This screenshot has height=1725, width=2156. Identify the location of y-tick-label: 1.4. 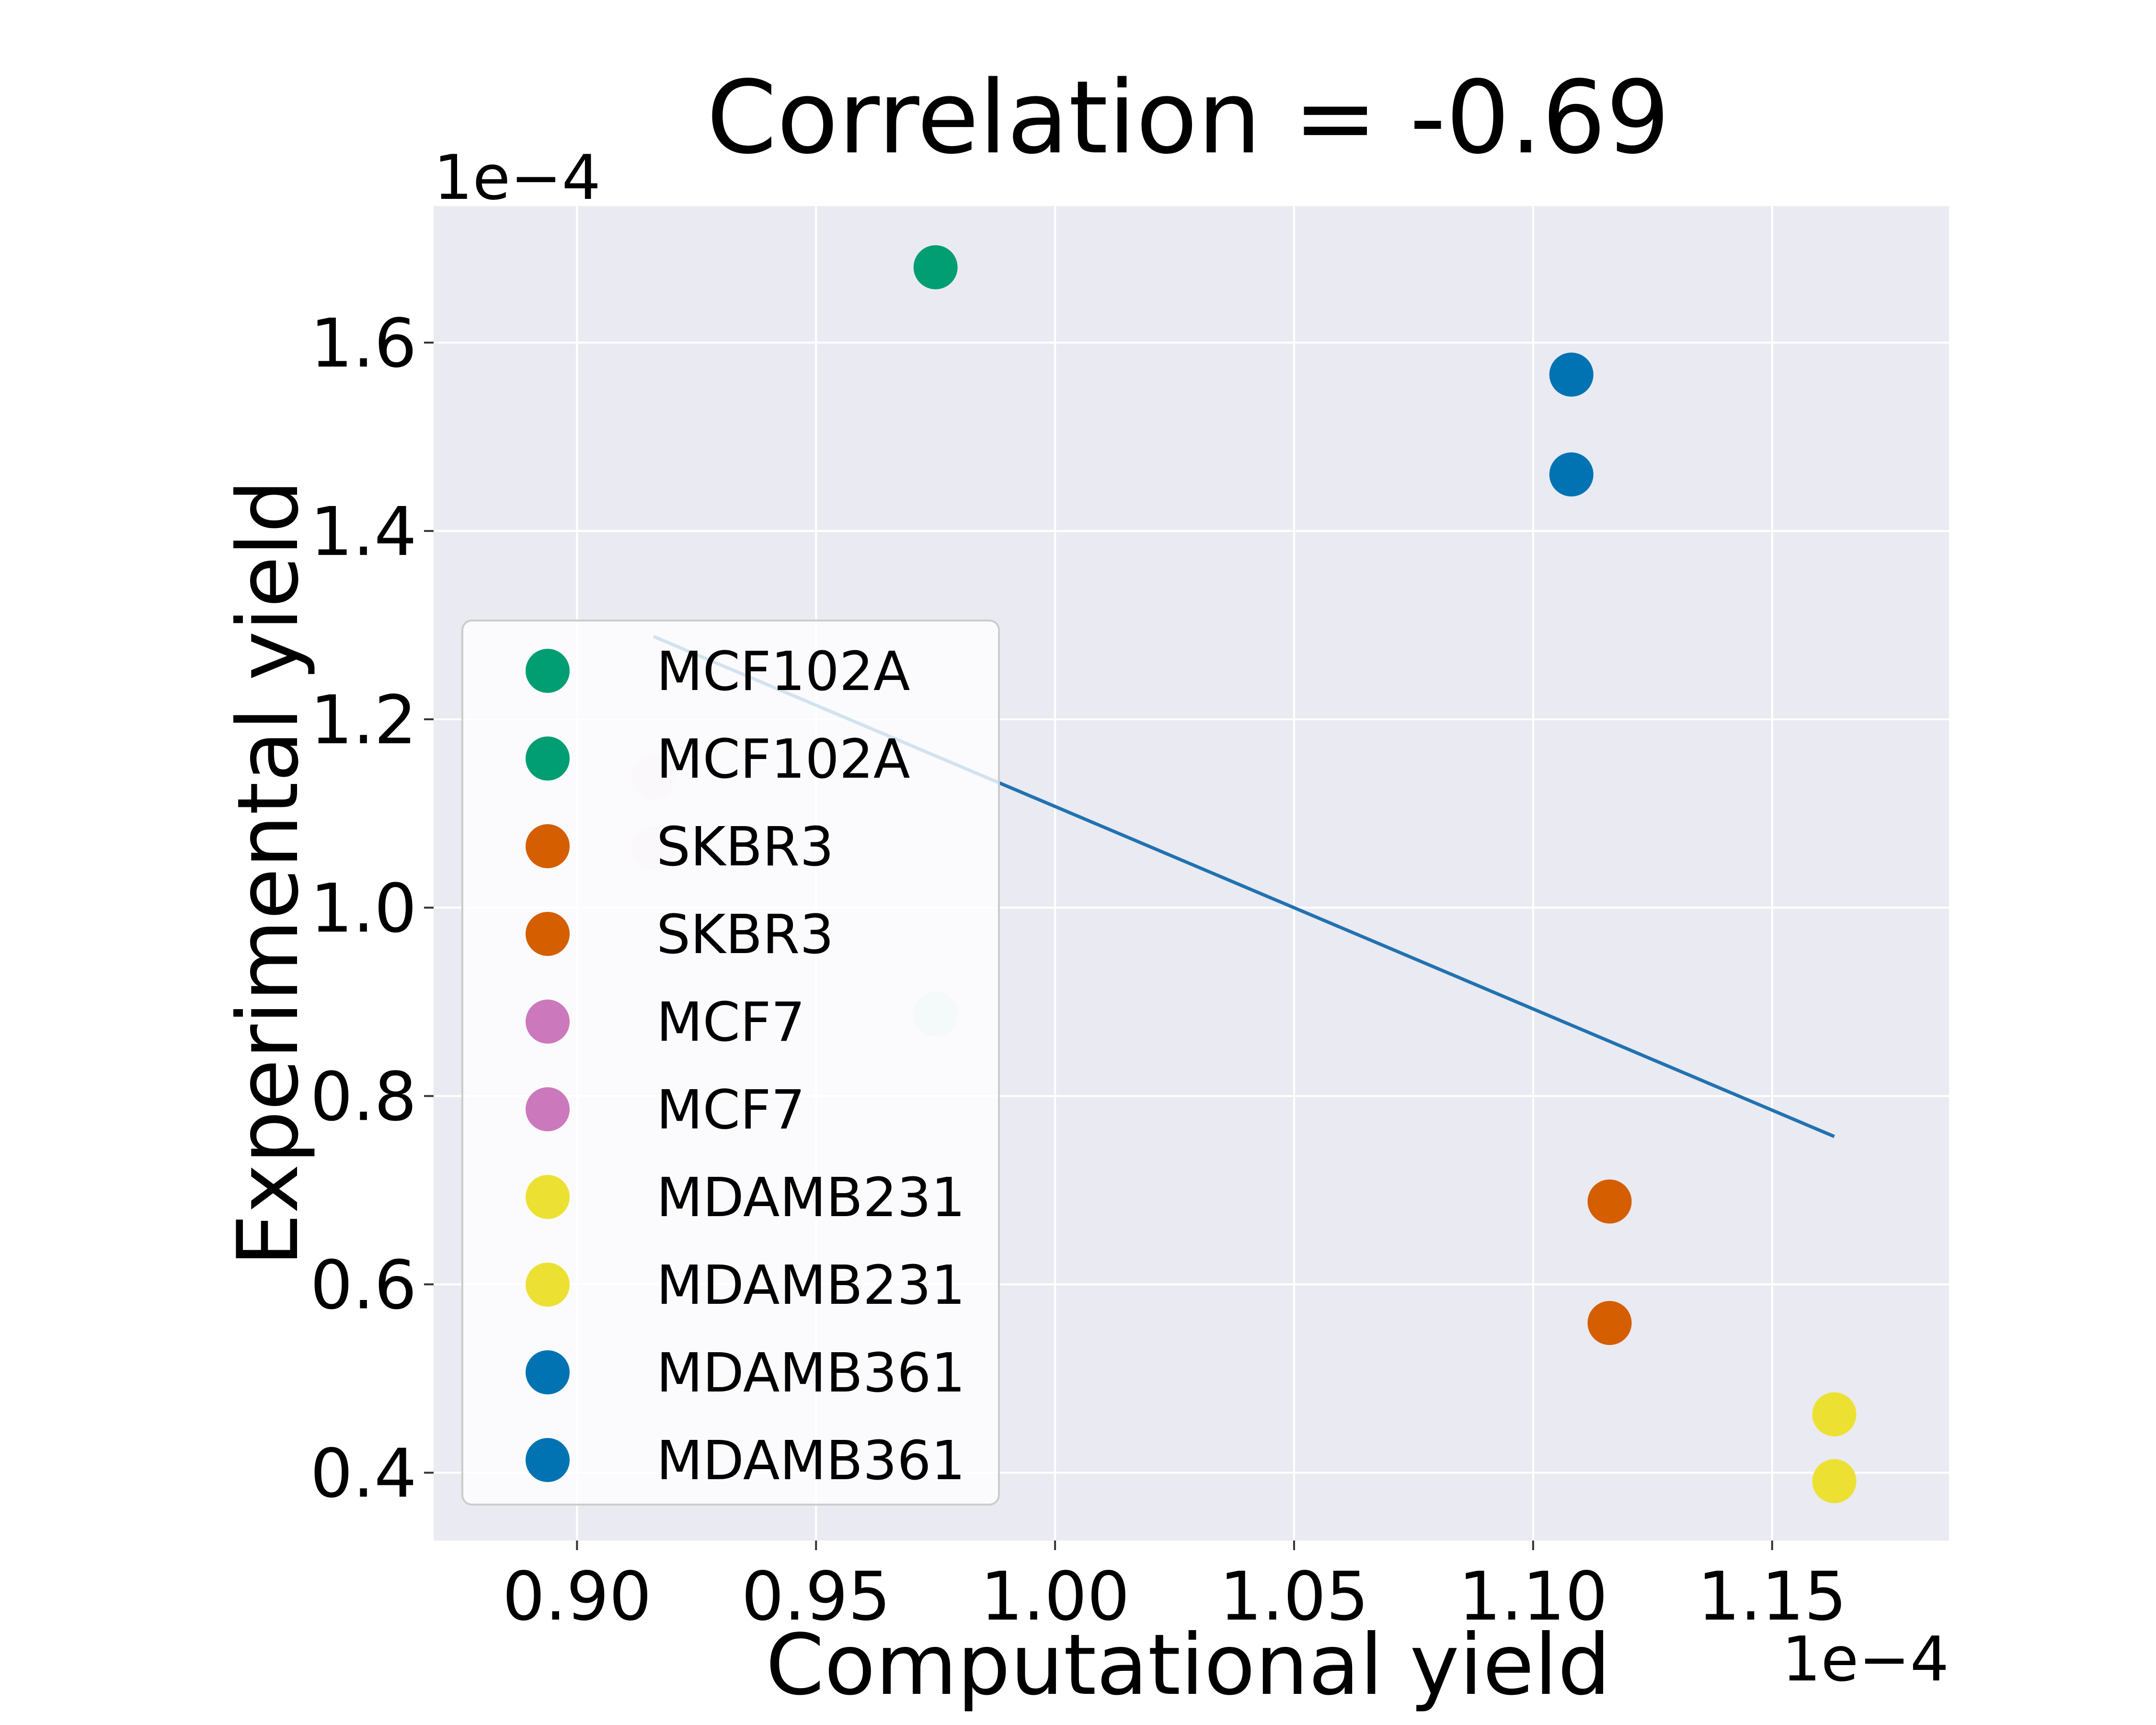
(363, 532).